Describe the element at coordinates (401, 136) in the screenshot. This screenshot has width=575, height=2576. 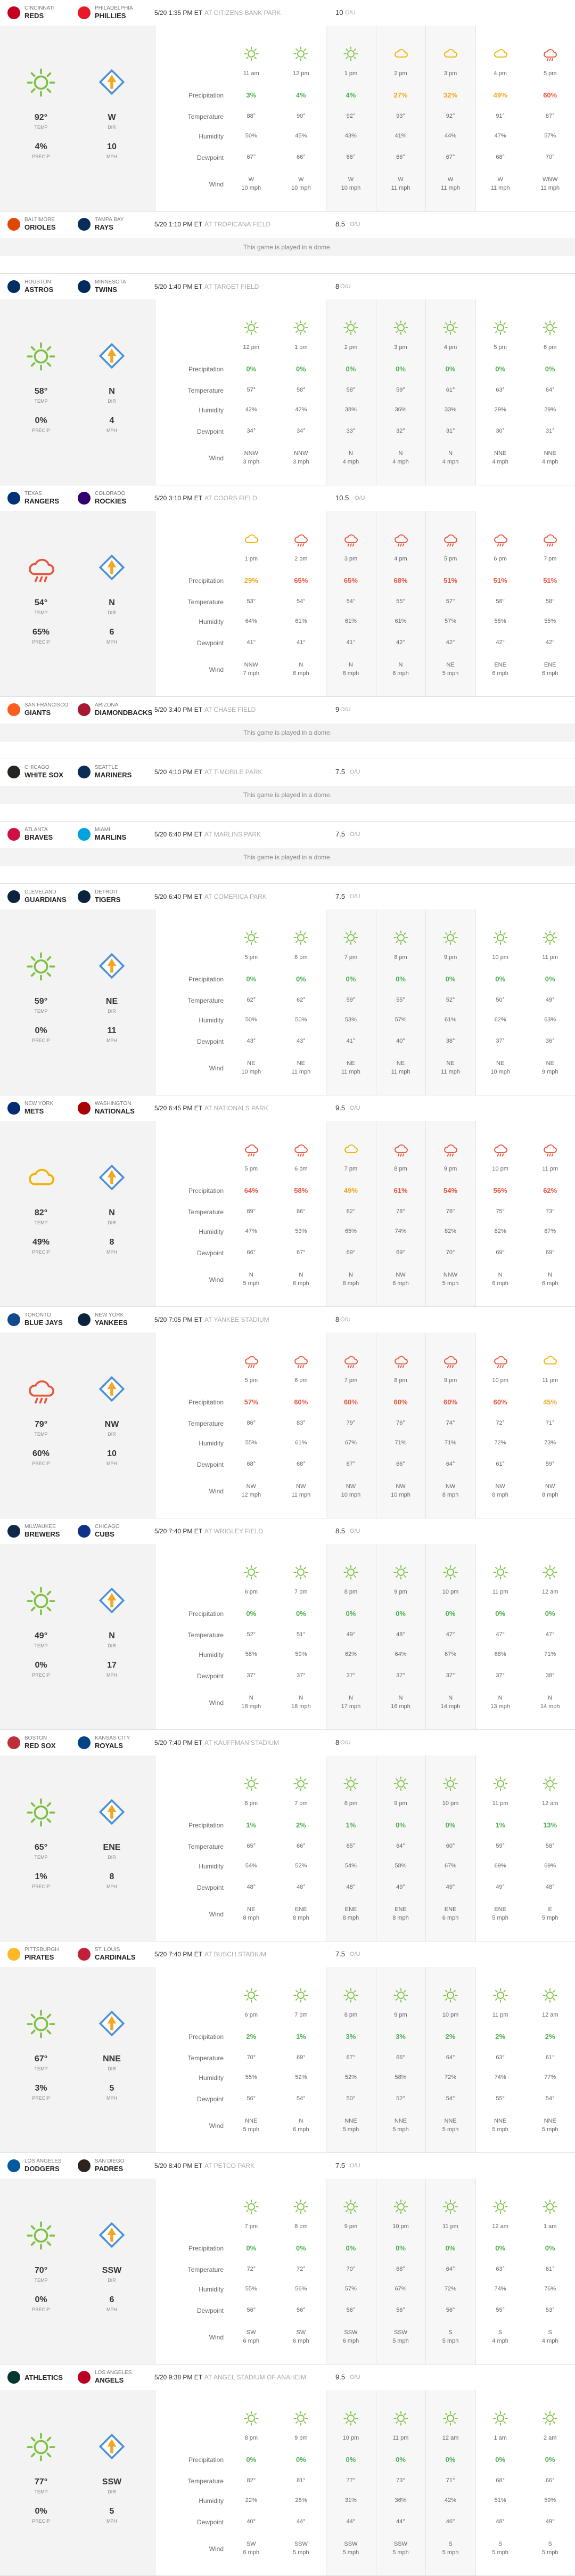
I see `humidity-value: 41%` at that location.